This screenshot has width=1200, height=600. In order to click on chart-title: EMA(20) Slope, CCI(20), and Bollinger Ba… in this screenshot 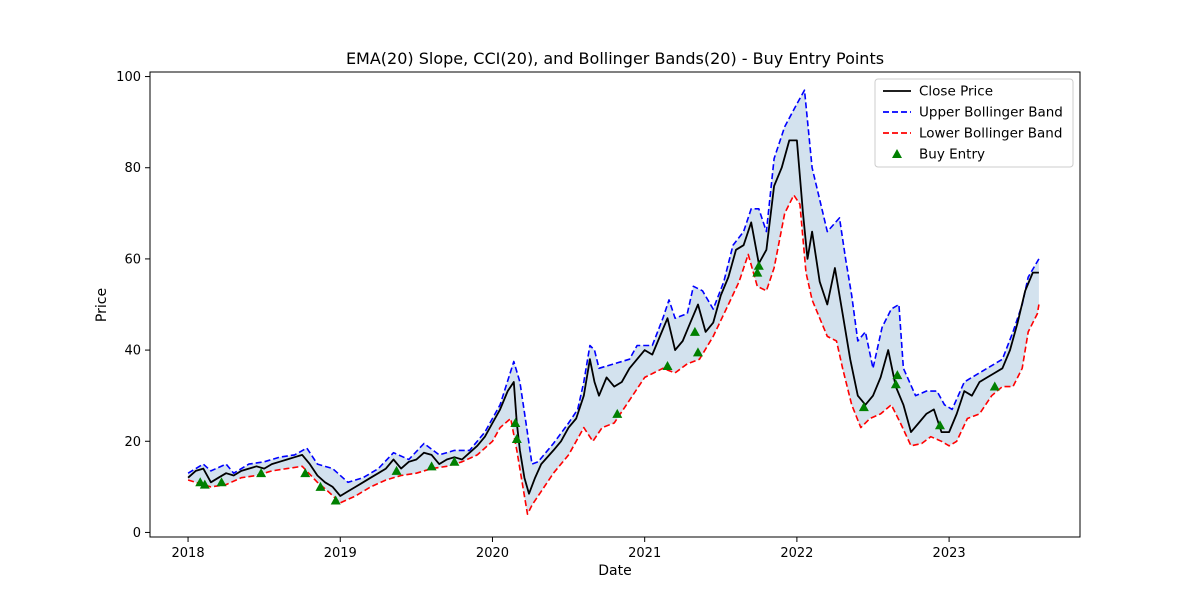, I will do `click(615, 58)`.